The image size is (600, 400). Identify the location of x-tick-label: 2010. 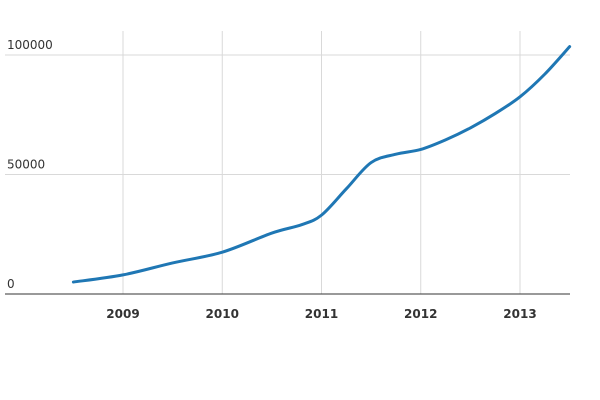
(222, 314).